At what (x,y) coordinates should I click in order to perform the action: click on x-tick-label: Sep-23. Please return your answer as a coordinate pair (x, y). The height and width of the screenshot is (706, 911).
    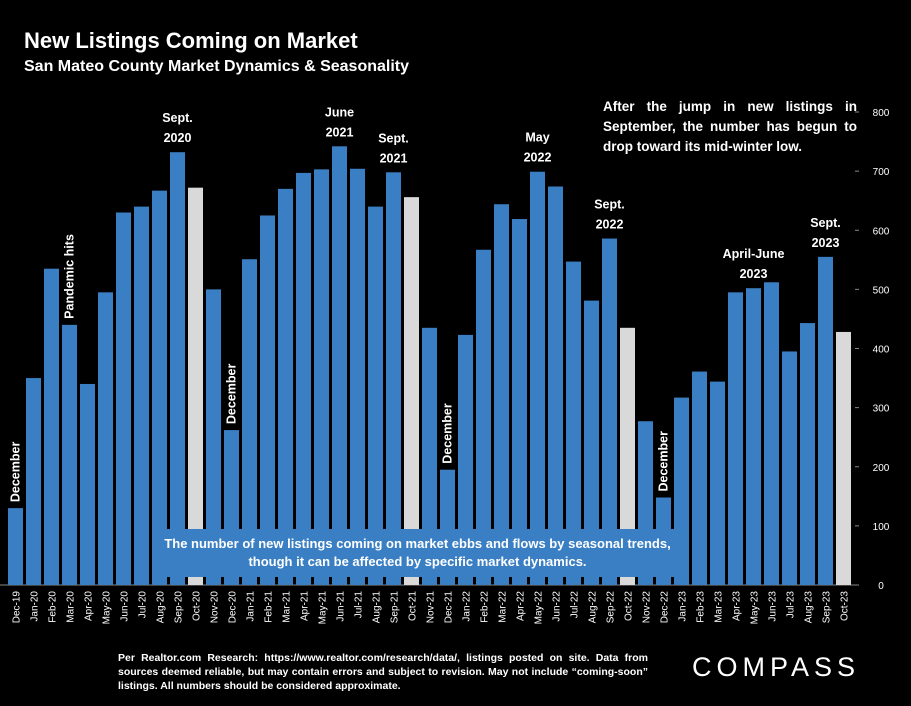
    Looking at the image, I should click on (827, 607).